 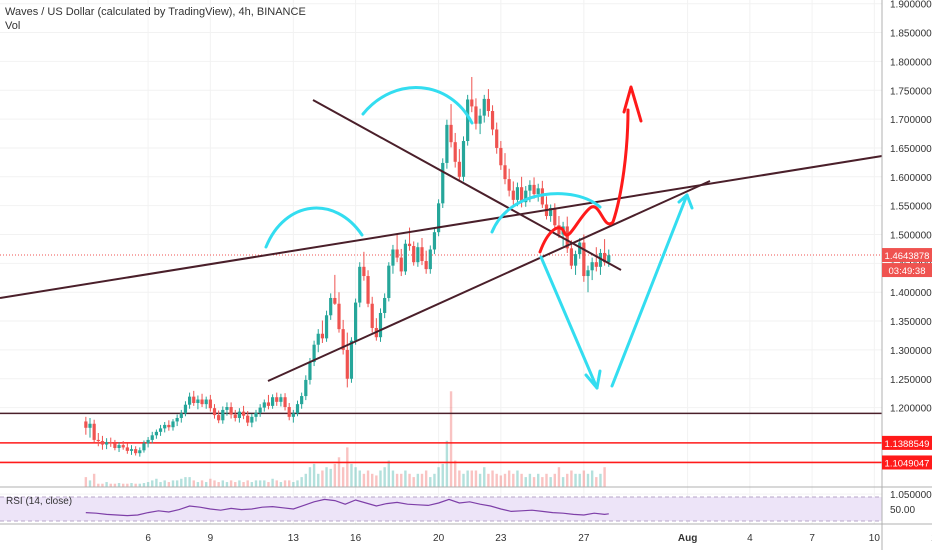 I want to click on price-tick-label: 1.8500000, so click(x=911, y=34).